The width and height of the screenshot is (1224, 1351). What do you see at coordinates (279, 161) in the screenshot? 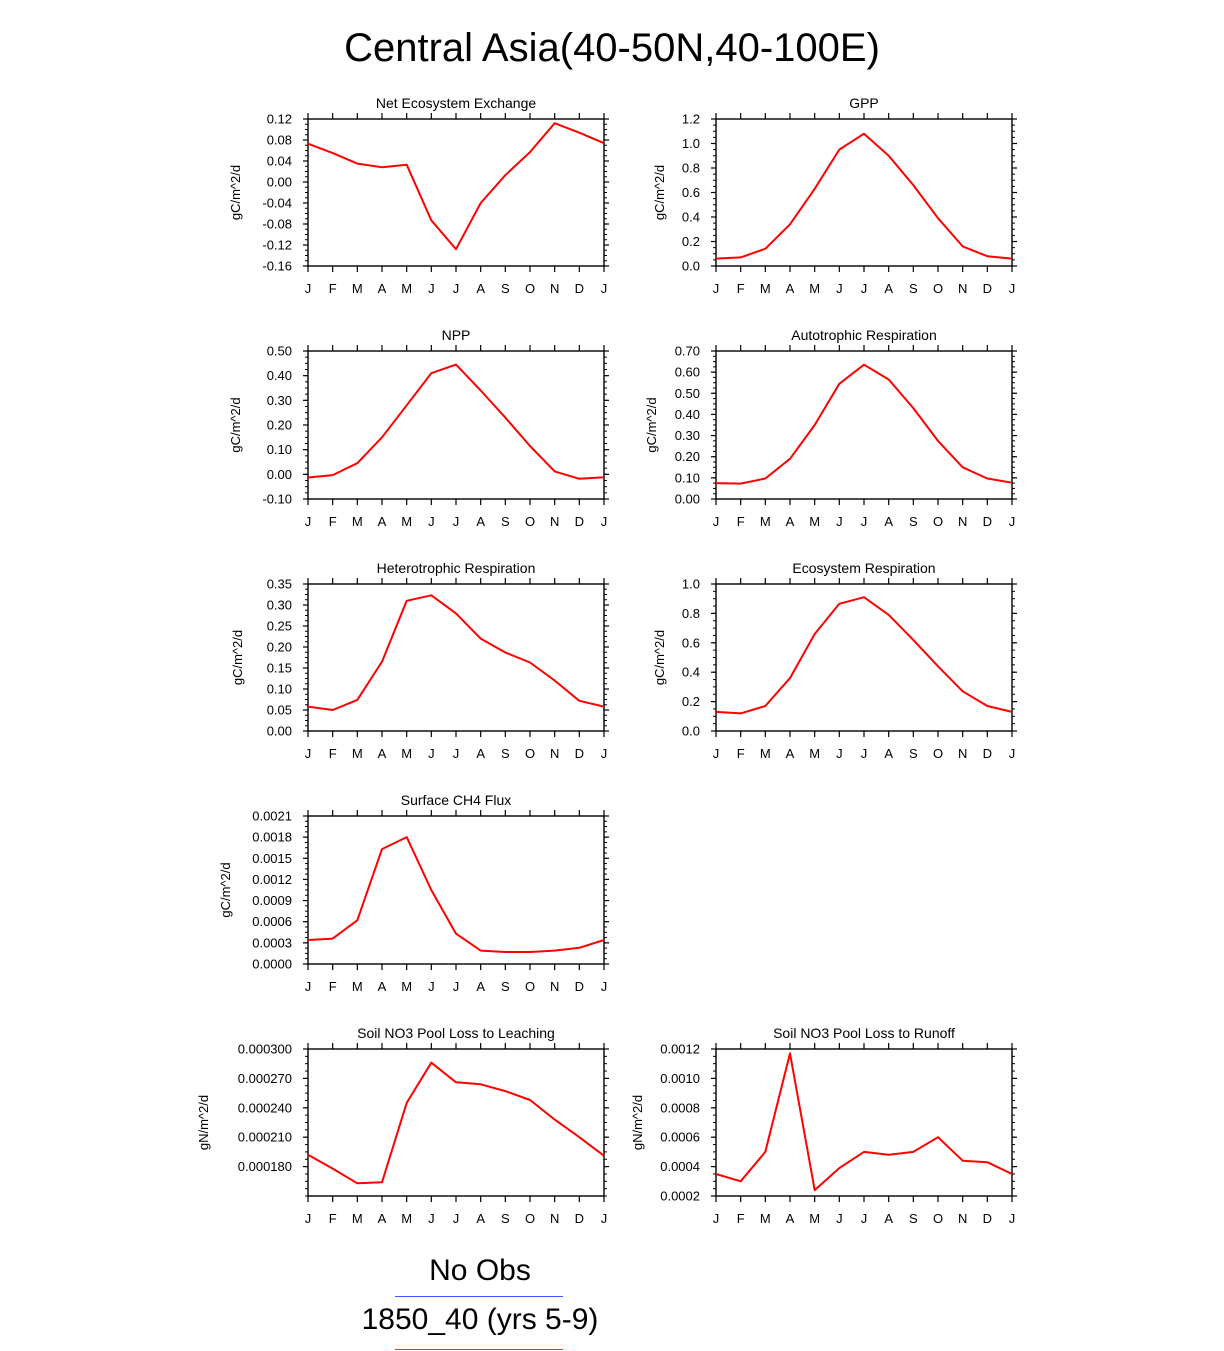
I see `y-tick-label: 0.04` at bounding box center [279, 161].